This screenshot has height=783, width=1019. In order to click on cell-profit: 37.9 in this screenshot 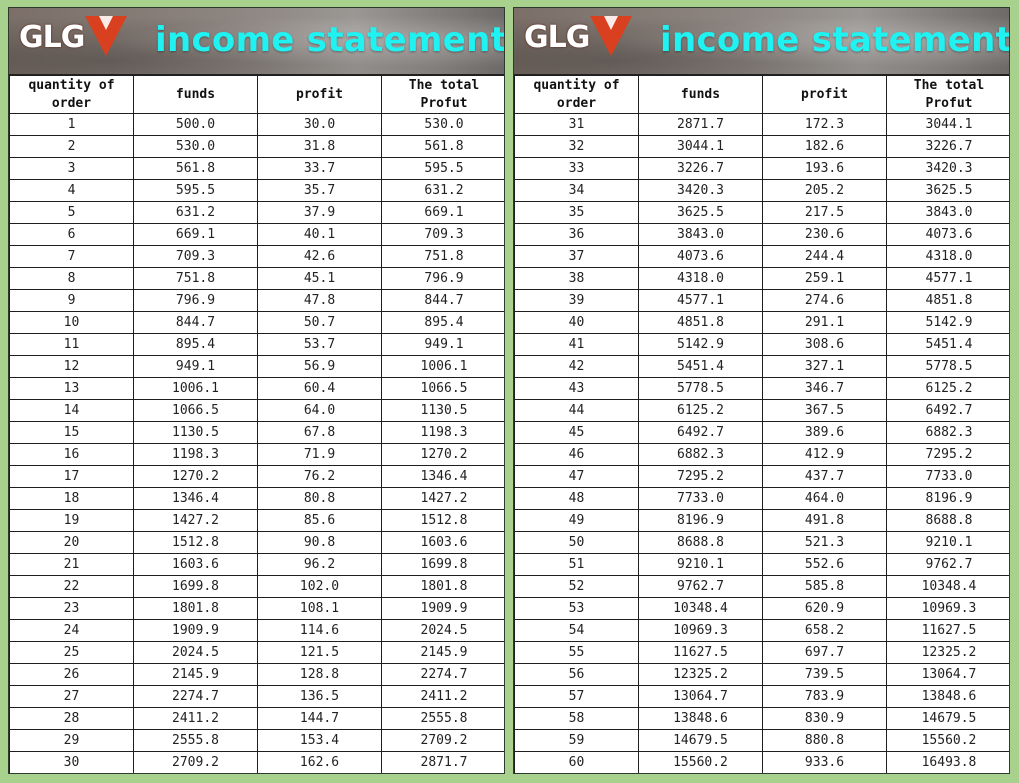, I will do `click(319, 212)`.